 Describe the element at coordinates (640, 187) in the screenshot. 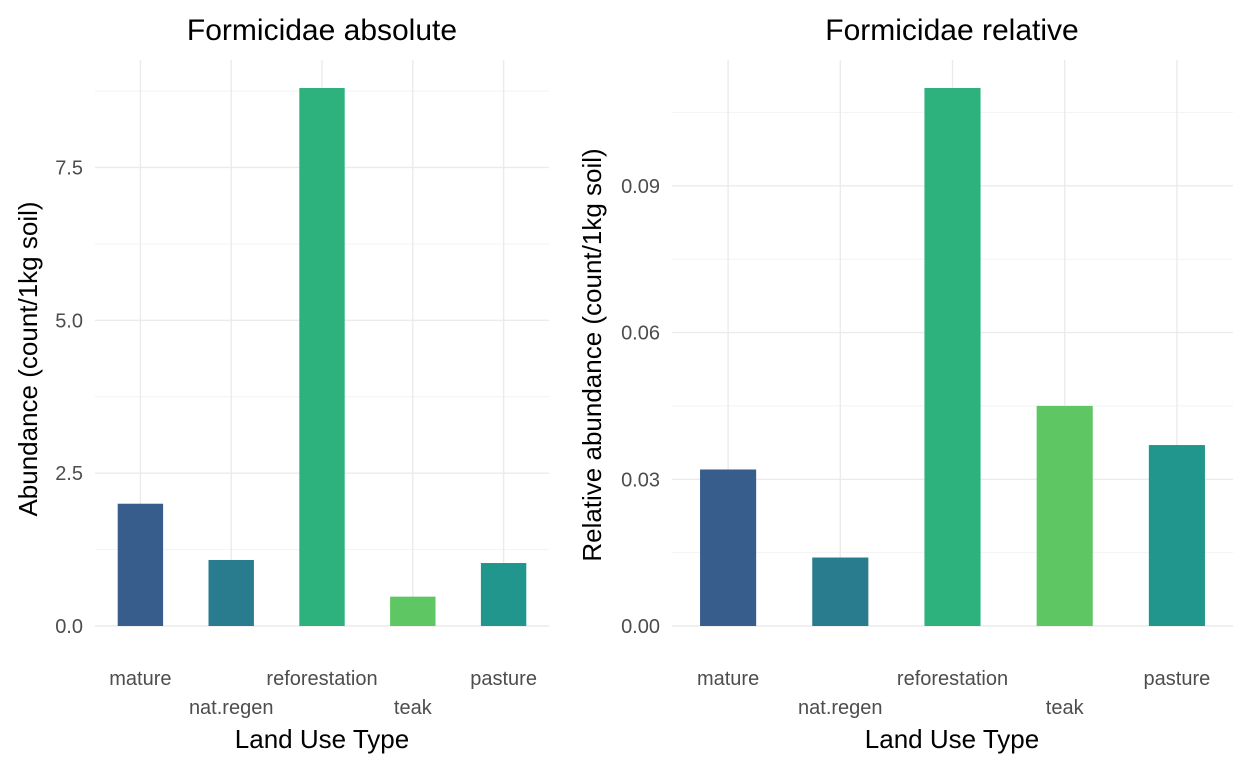

I see `panel-relative-y-tick-label: 0.09` at that location.